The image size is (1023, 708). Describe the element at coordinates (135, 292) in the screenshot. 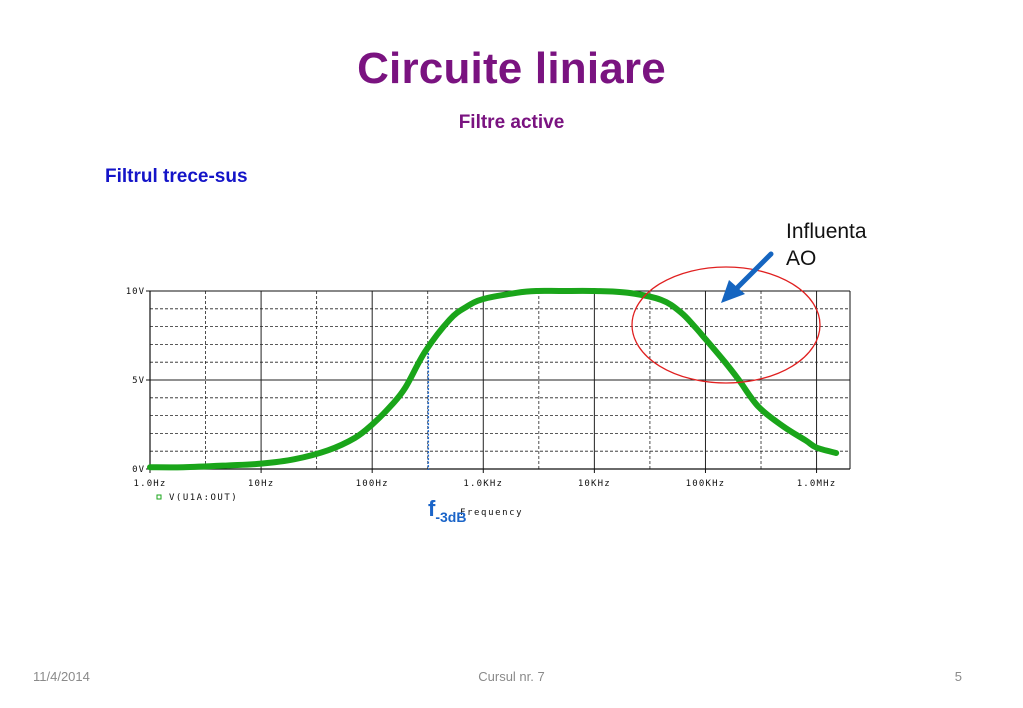

I see `y-tick-label: 10V` at that location.